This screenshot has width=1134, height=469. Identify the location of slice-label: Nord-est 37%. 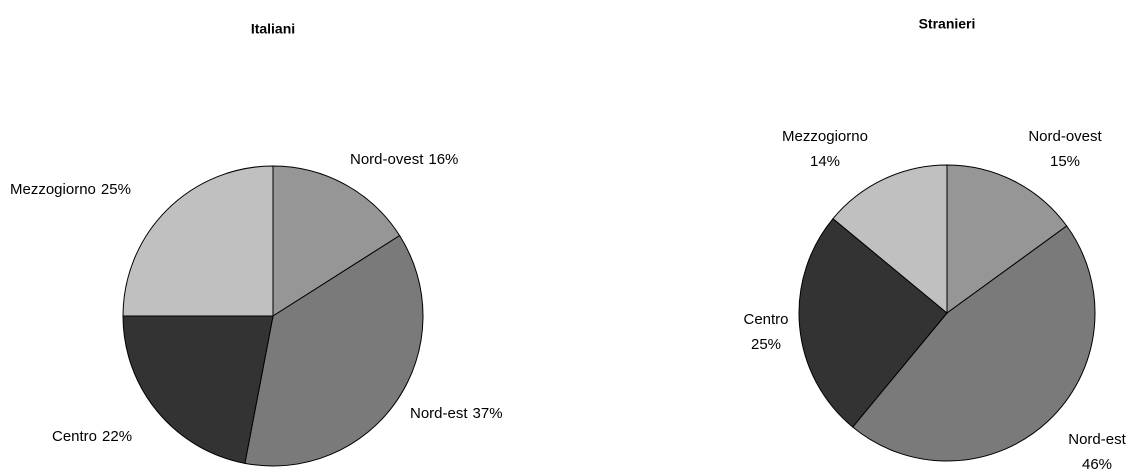
(456, 413).